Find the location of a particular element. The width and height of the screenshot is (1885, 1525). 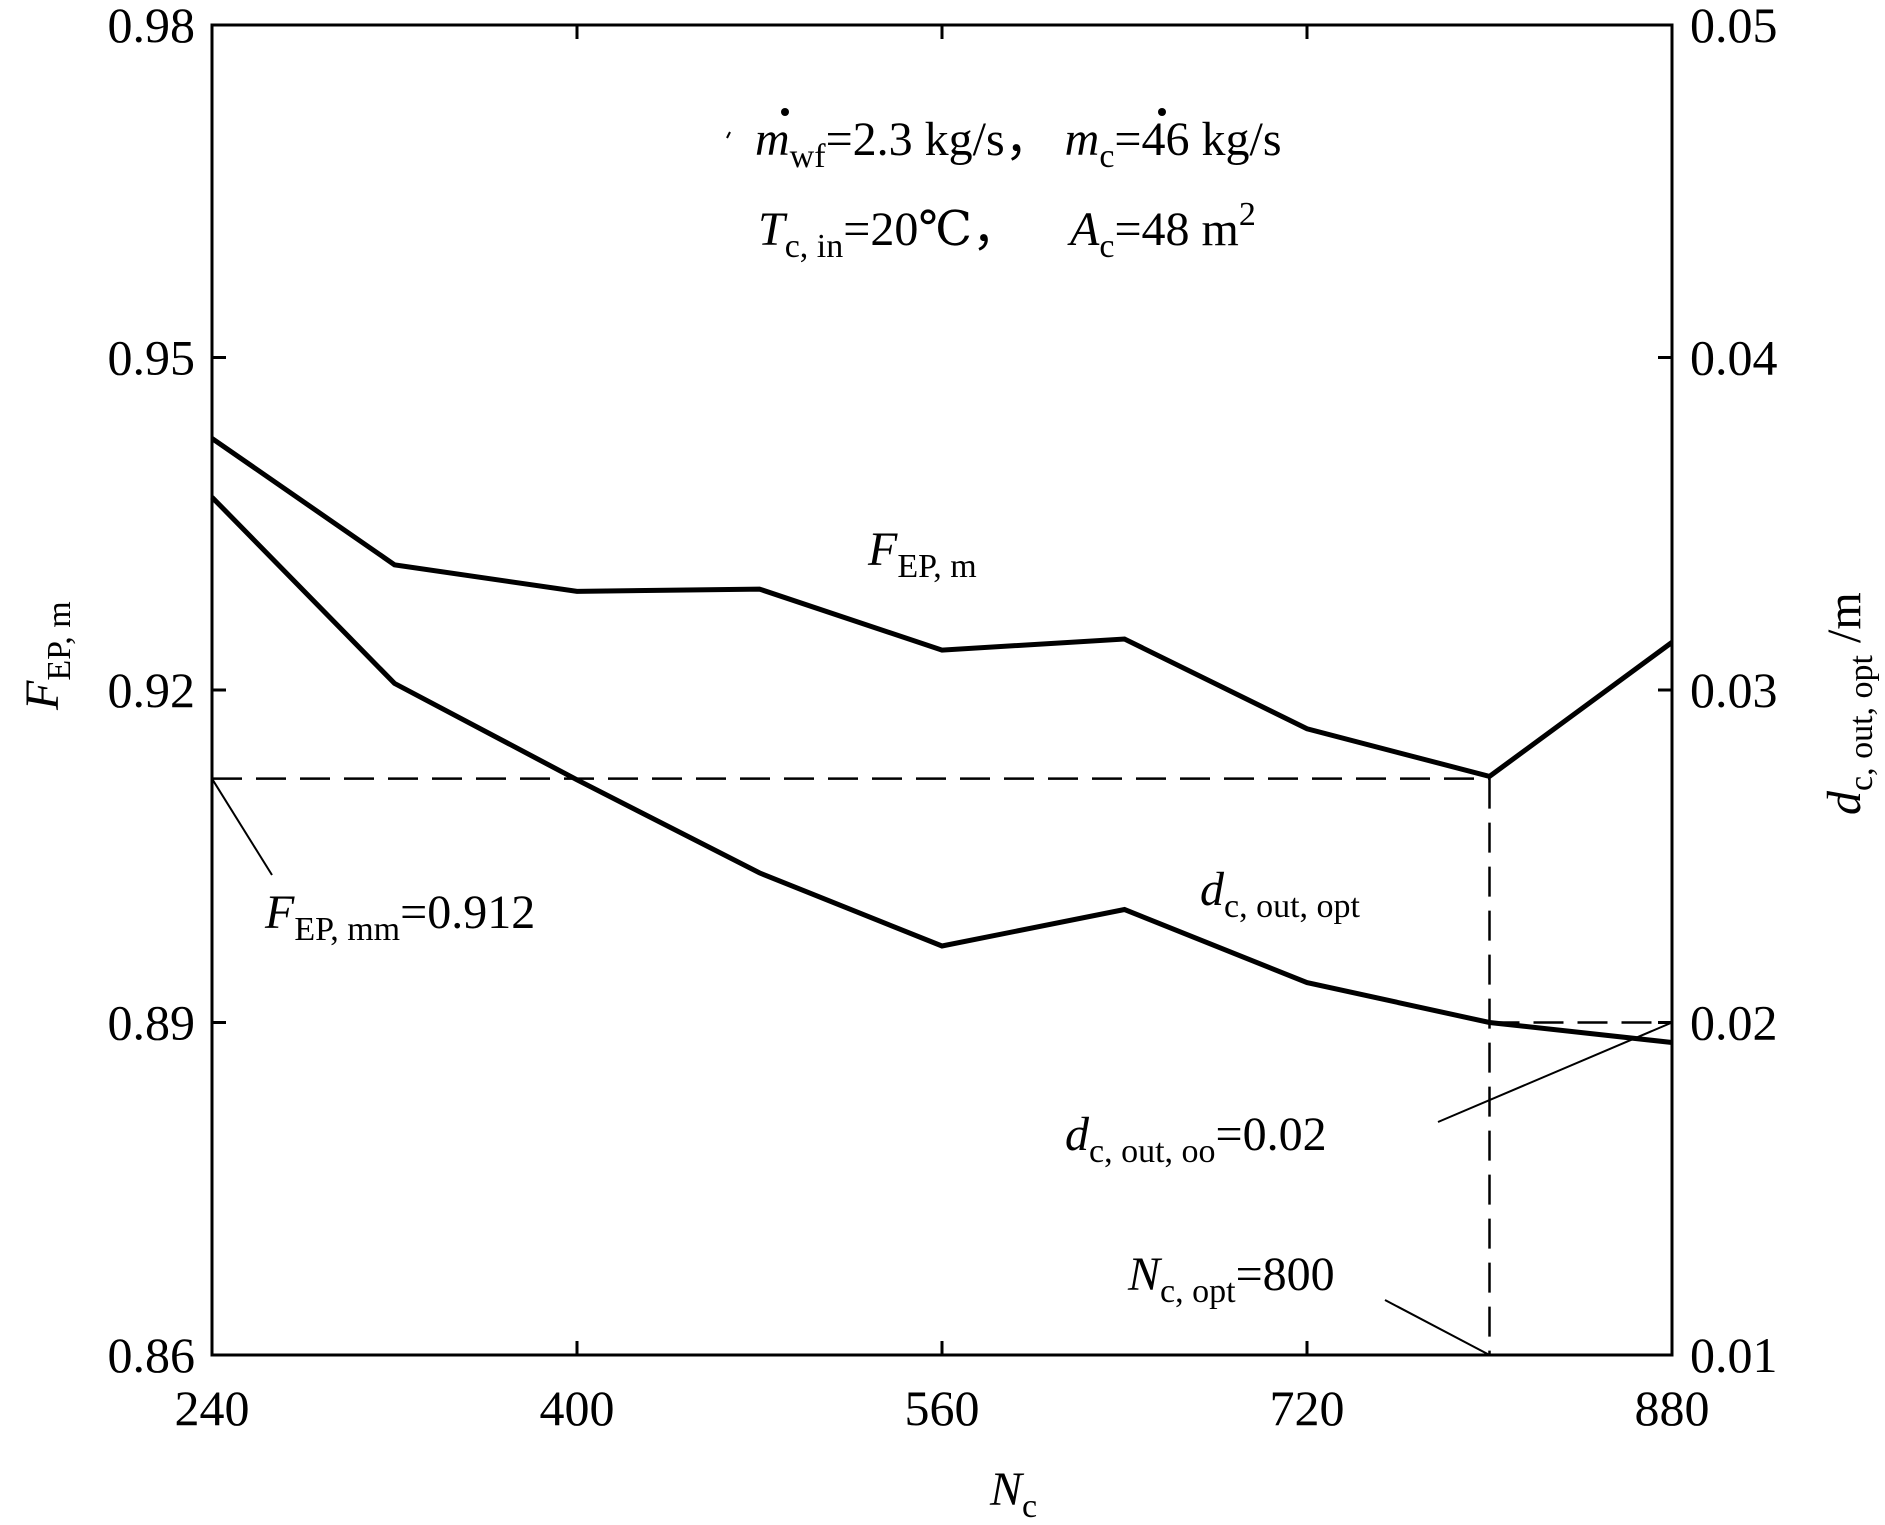

x-axis-title: Nc is located at coordinates (1013, 1494).